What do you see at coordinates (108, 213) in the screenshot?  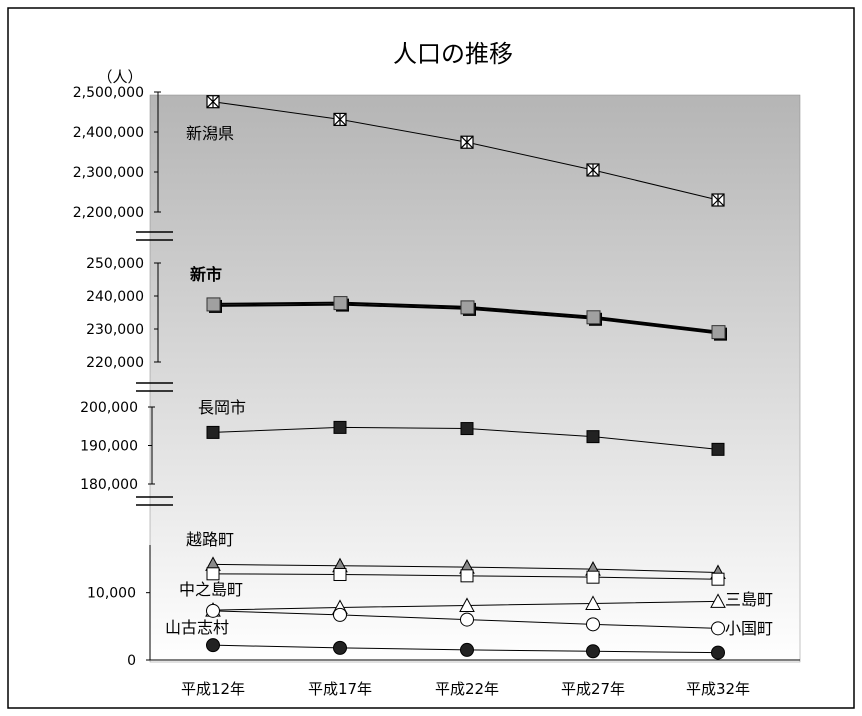 I see `y-tick-label: 2,200,000` at bounding box center [108, 213].